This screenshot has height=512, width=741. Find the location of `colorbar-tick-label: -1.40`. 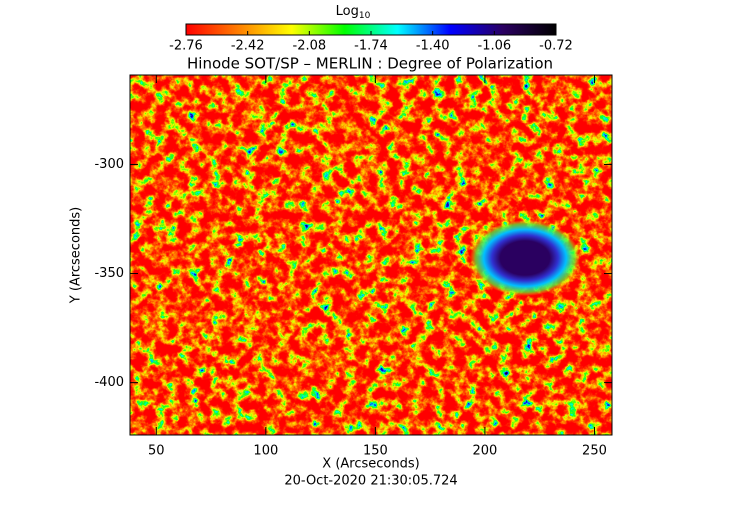

colorbar-tick-label: -1.40 is located at coordinates (433, 46).